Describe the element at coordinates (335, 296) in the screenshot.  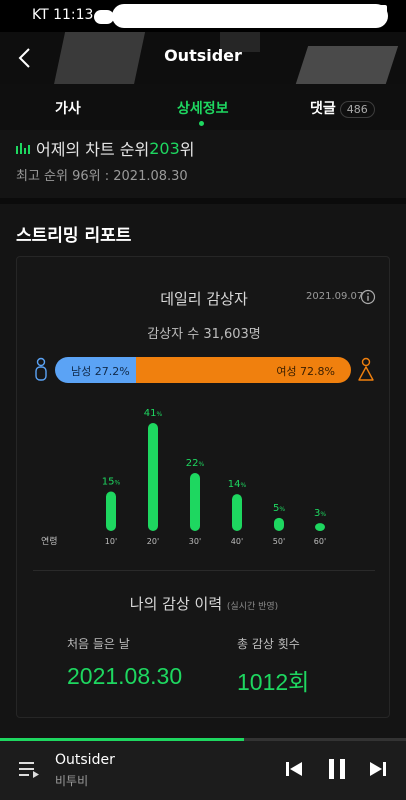
I see `daily-date: 2021.09.07` at that location.